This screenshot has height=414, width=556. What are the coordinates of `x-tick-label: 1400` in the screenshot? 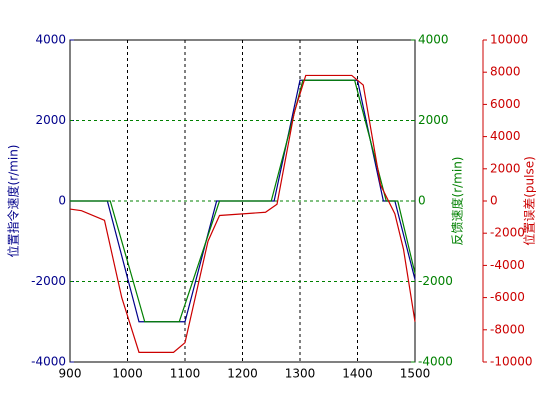 It's located at (357, 374).